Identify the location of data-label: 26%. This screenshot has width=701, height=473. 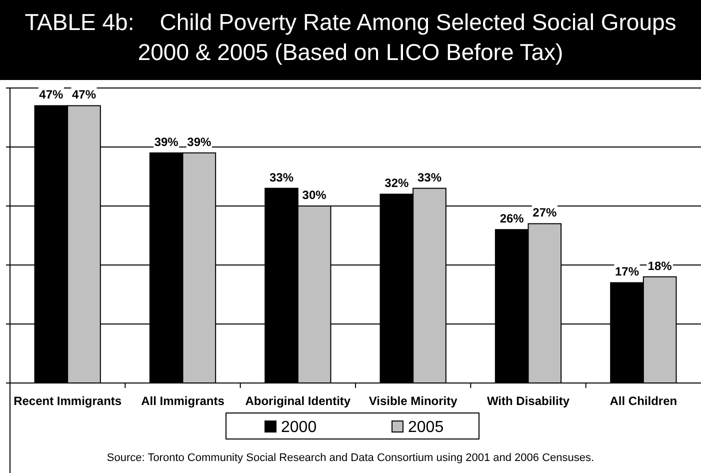
(512, 219).